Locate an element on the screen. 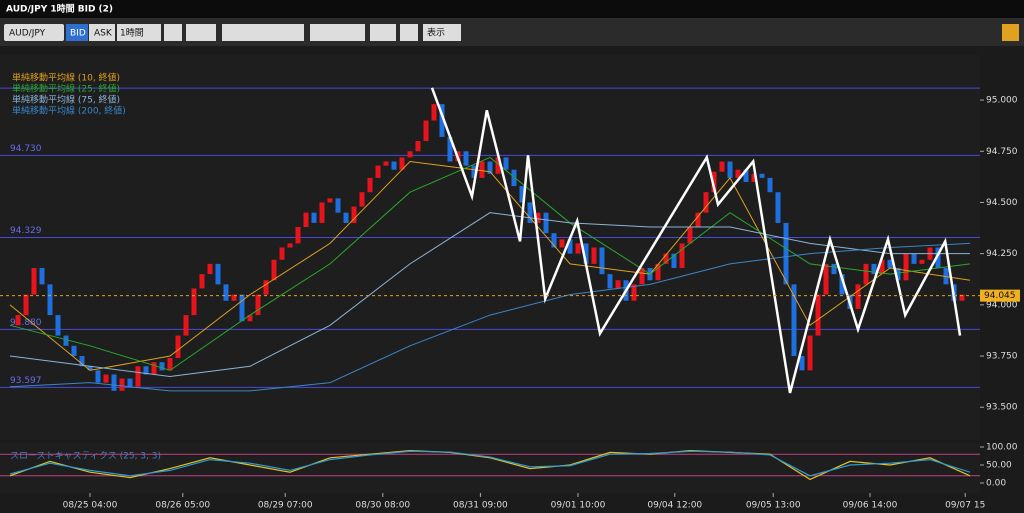  x-tick-label: 08/31 09:00 is located at coordinates (480, 506).